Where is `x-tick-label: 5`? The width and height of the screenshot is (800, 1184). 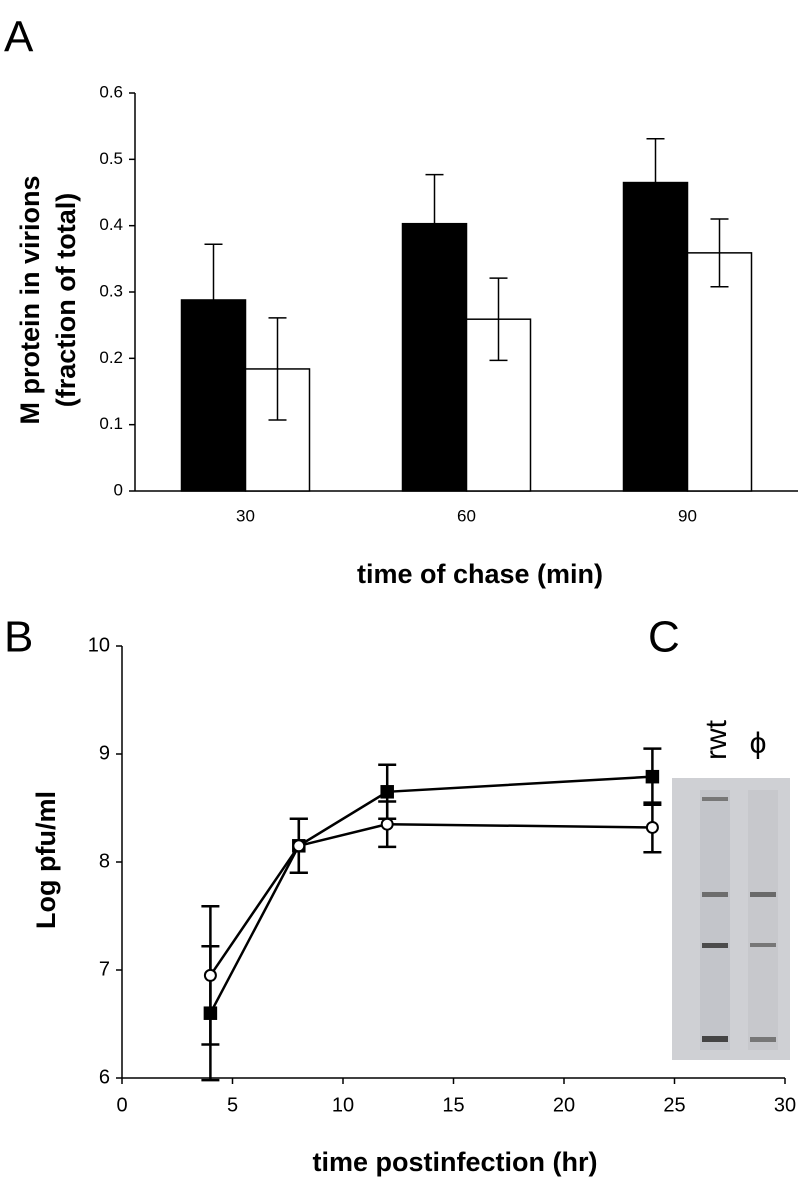 x-tick-label: 5 is located at coordinates (232, 1105).